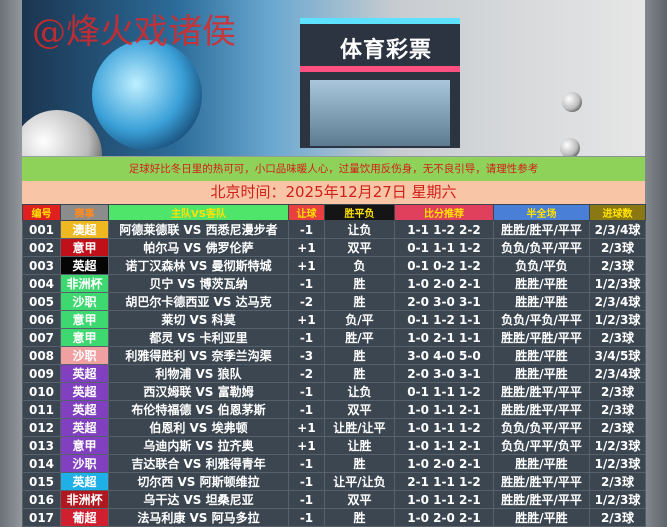 Image resolution: width=667 pixels, height=527 pixels. What do you see at coordinates (41, 247) in the screenshot?
I see `match-number: 002` at bounding box center [41, 247].